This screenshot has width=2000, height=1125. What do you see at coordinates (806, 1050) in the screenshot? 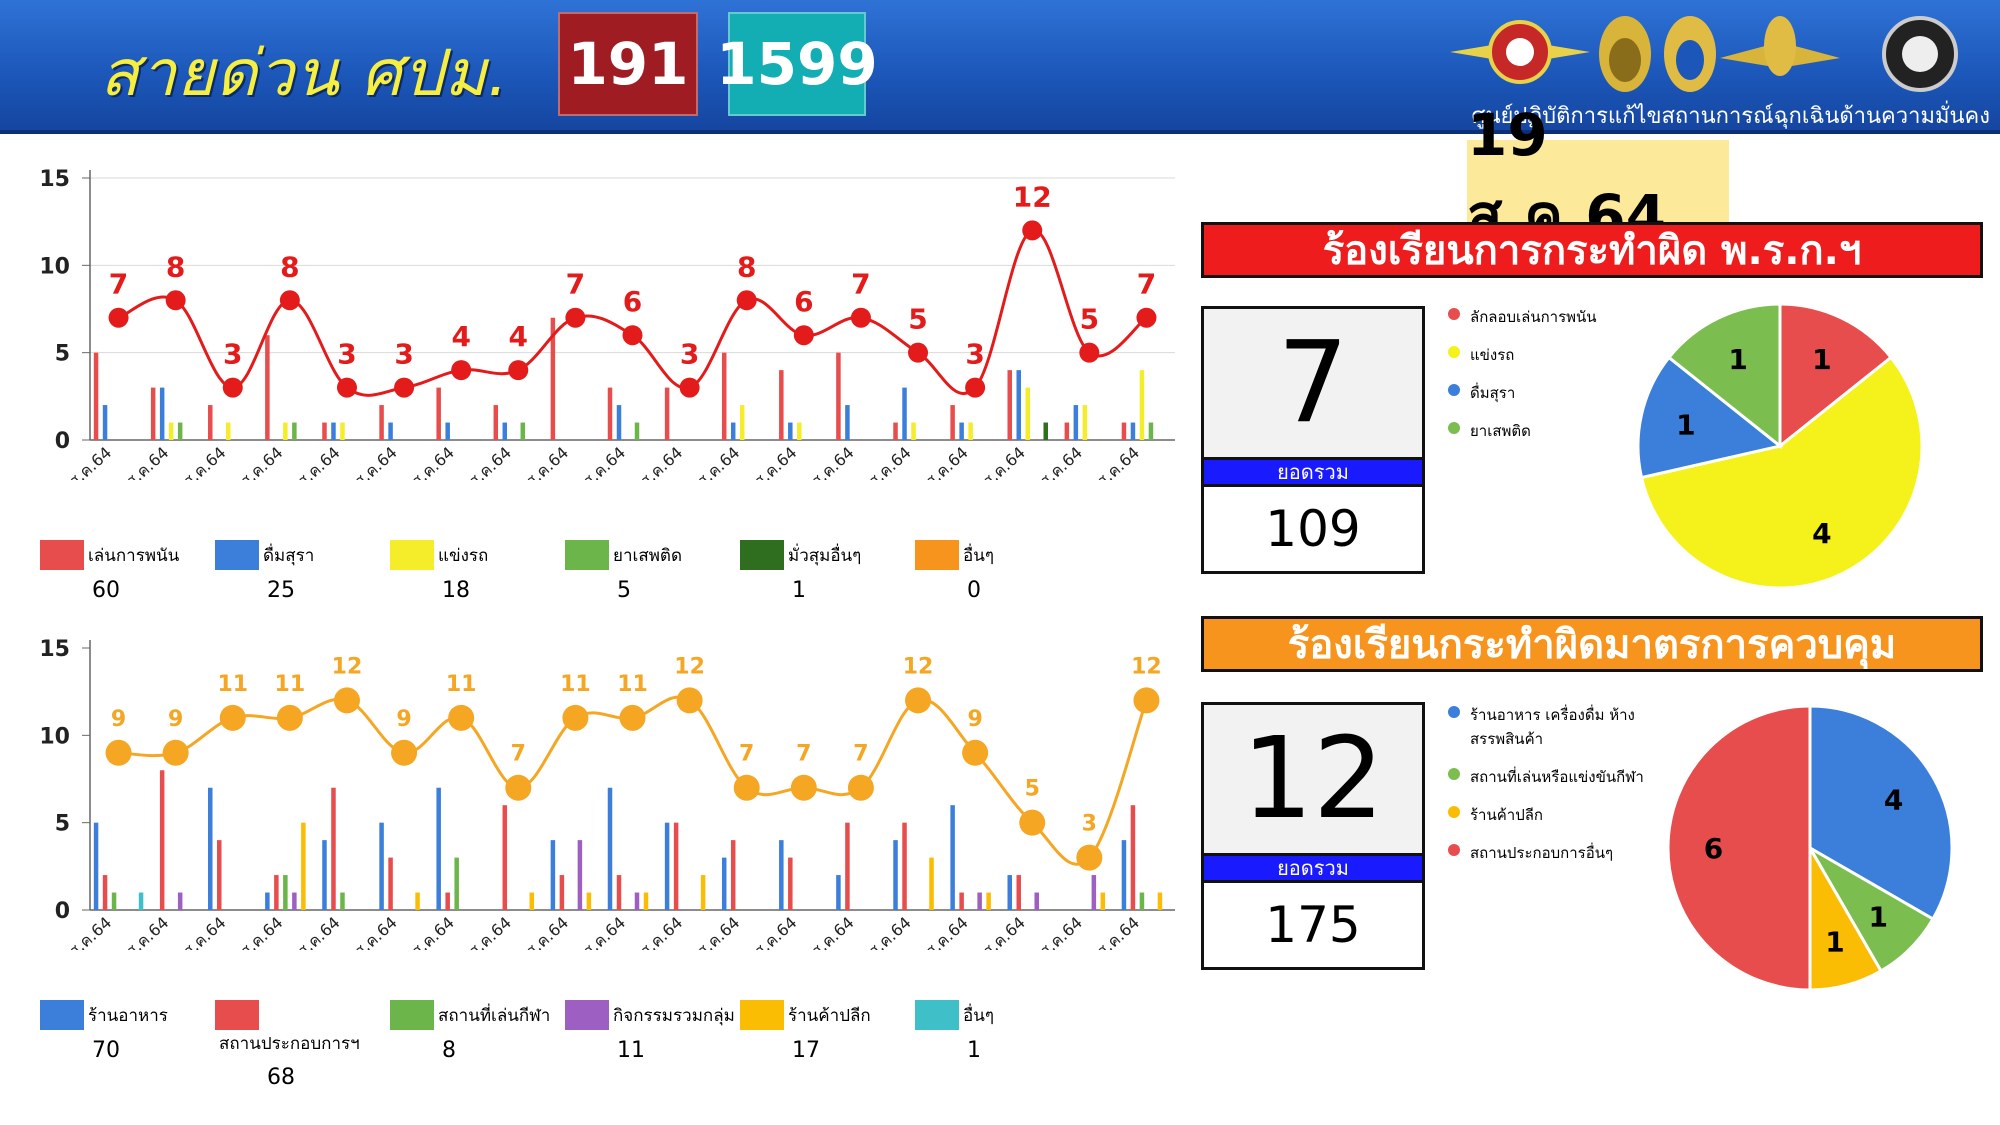
I see `legend-total: 17` at bounding box center [806, 1050].